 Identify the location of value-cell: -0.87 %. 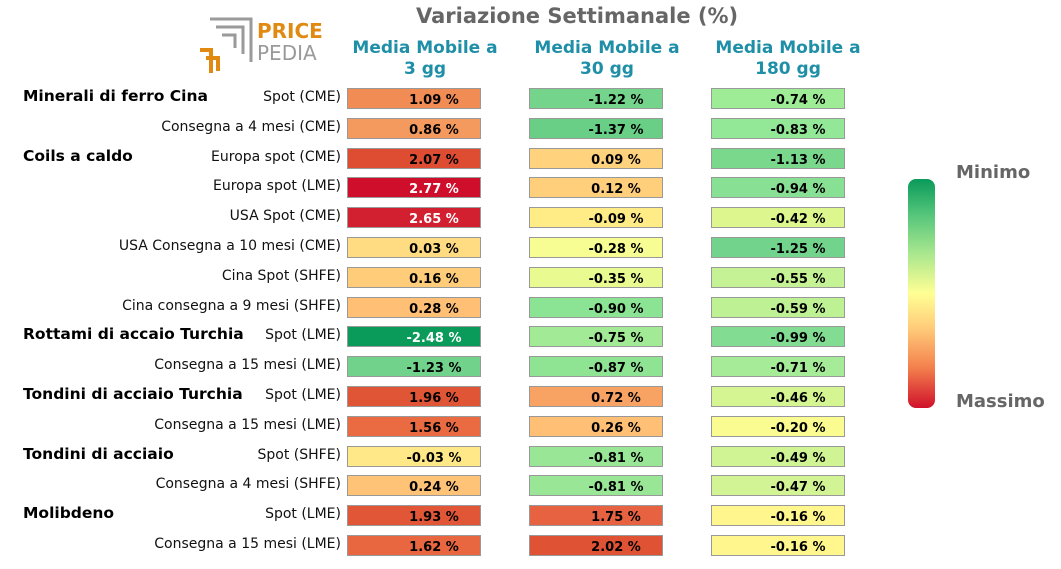
(596, 367).